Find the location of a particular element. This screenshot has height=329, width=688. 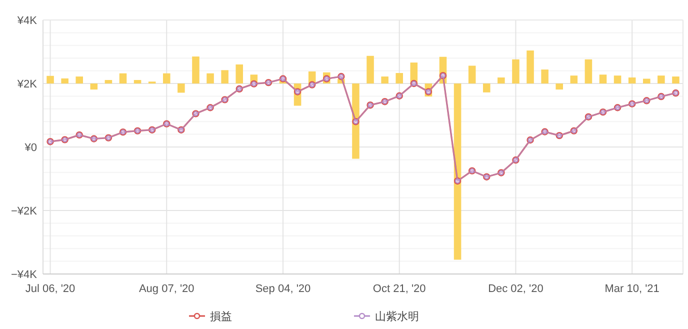

y-tick-label: −¥4K is located at coordinates (24, 275).